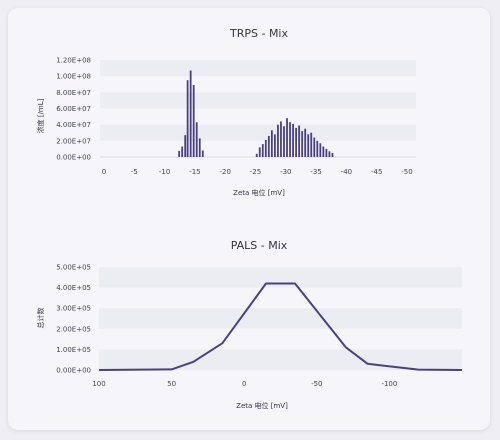 The image size is (500, 440). What do you see at coordinates (259, 192) in the screenshot?
I see `trps-x-axis-label: Zeta 电位 [mV]` at bounding box center [259, 192].